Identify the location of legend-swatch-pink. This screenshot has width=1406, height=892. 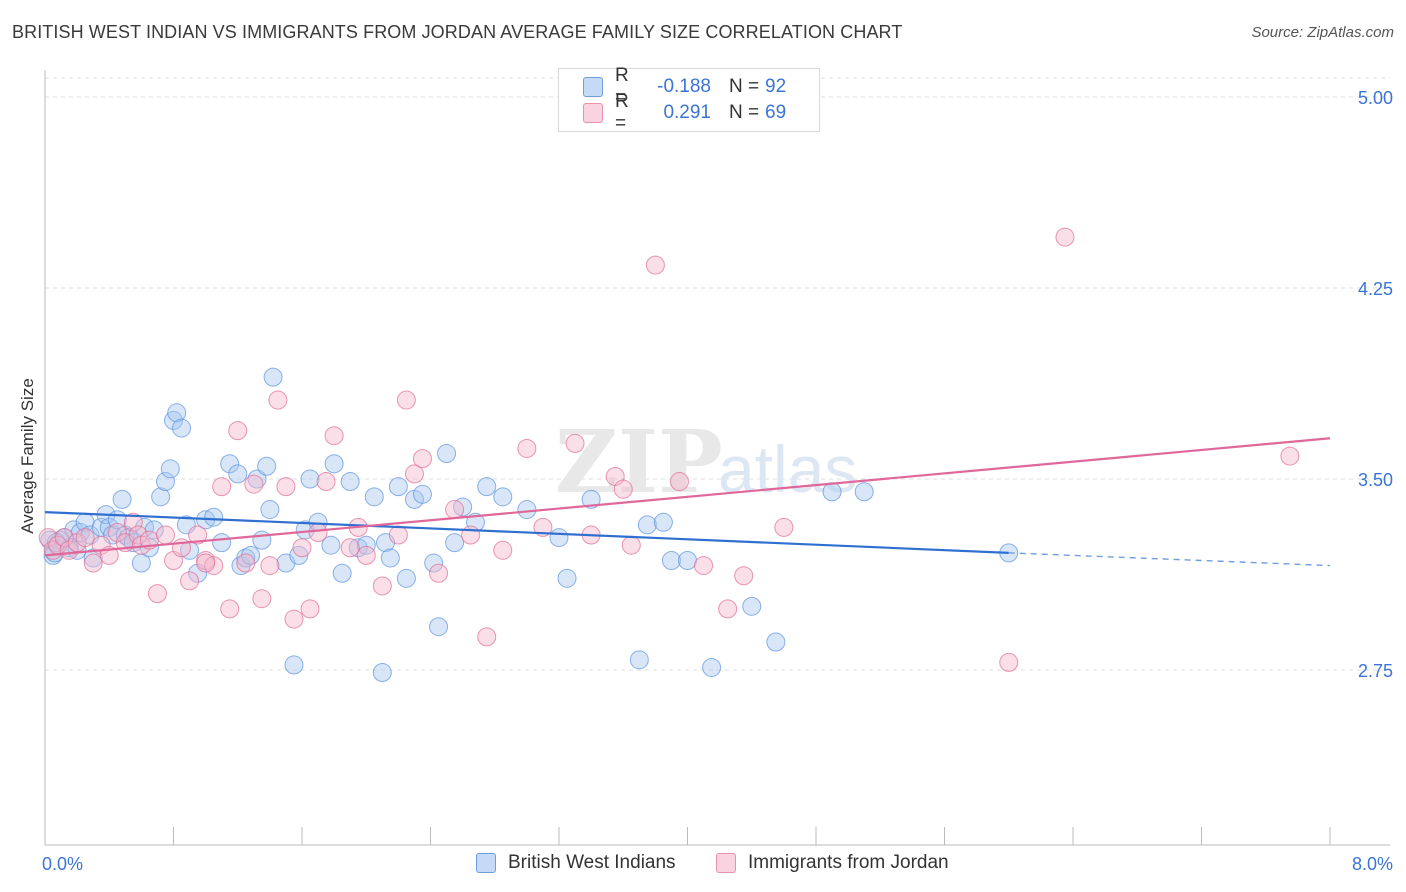
(726, 863).